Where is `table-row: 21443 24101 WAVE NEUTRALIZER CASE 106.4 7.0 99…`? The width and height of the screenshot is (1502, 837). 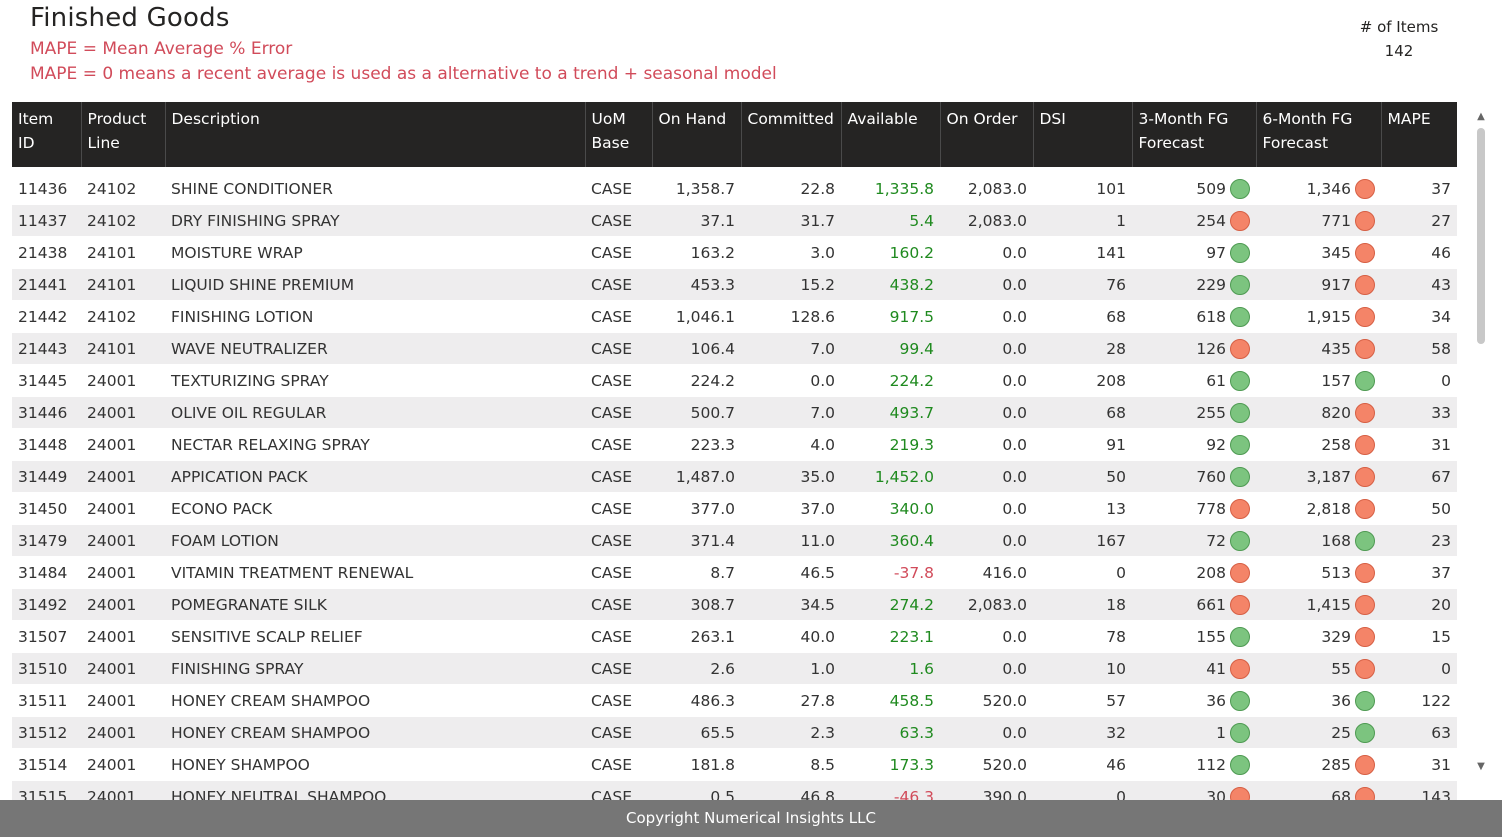 table-row: 21443 24101 WAVE NEUTRALIZER CASE 106.4 7.0 99… is located at coordinates (734, 348).